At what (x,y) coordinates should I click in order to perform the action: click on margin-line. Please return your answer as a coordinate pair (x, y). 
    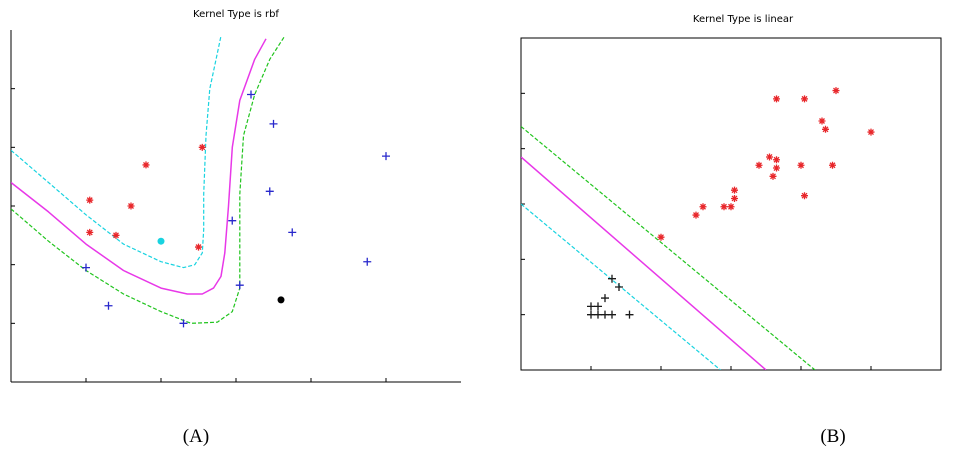
    Looking at the image, I should click on (116, 152).